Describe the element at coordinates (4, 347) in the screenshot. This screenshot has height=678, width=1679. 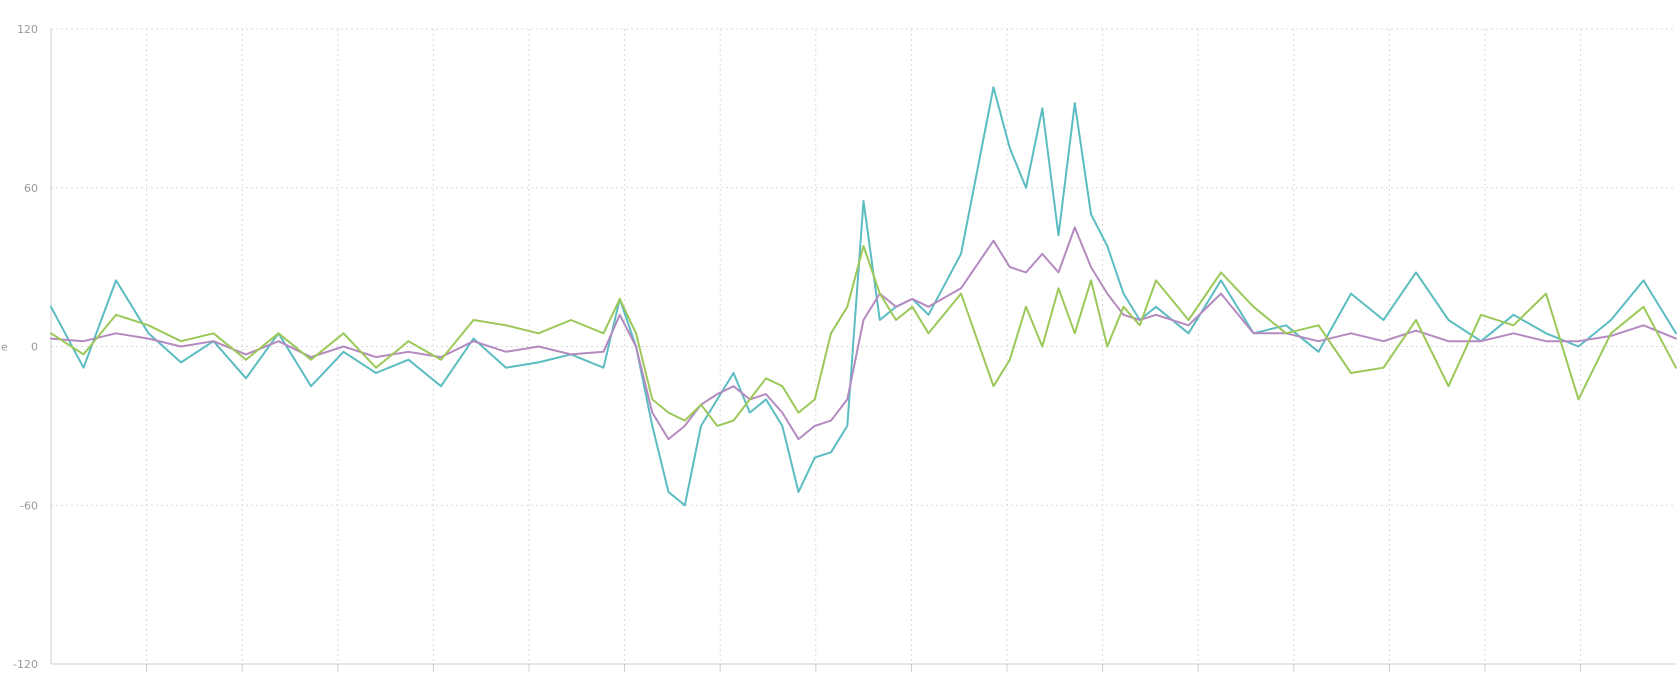
I see `y-axis-title: e` at that location.